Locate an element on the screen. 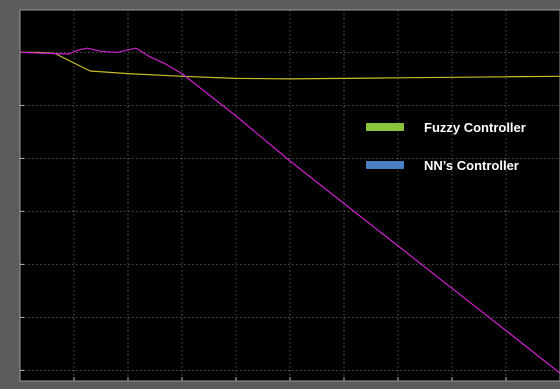 This screenshot has width=560, height=389. legend-swatch-nn is located at coordinates (385, 165).